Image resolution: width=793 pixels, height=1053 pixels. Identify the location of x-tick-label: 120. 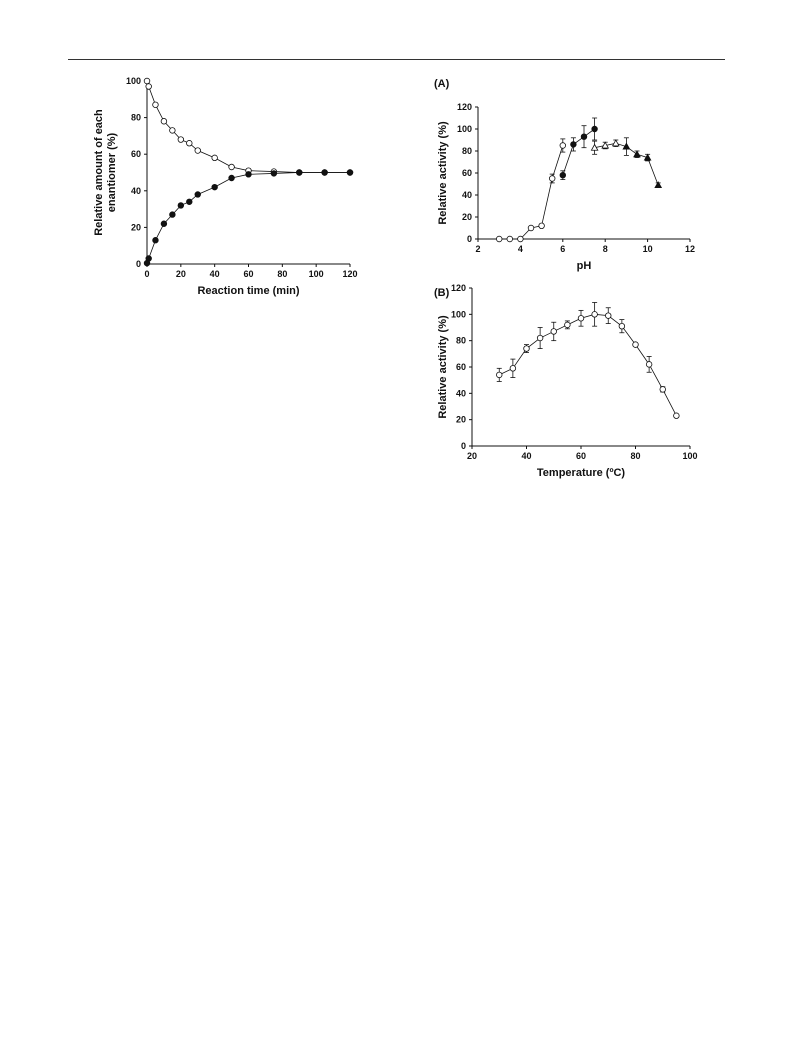
(349, 274).